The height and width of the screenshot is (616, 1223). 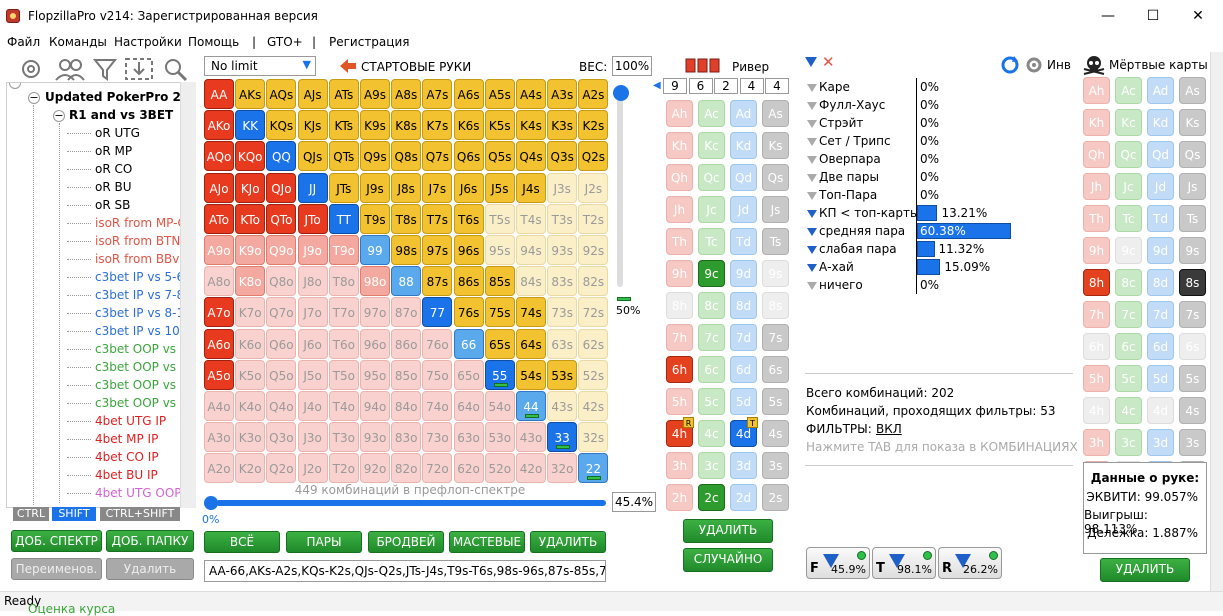 What do you see at coordinates (531, 374) in the screenshot?
I see `hand-cell-54s: 54s` at bounding box center [531, 374].